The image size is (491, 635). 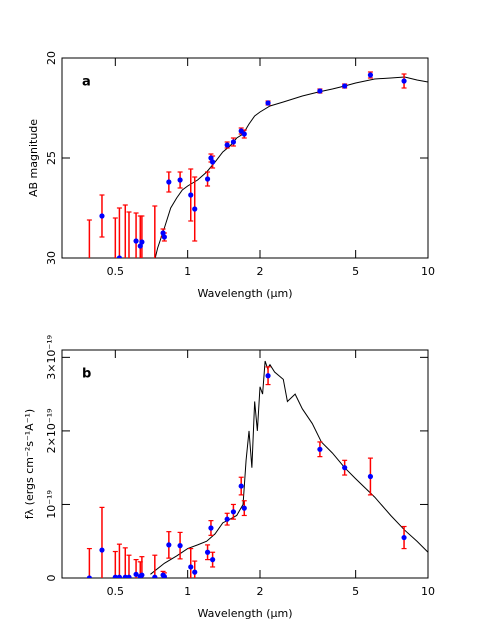 I want to click on panel-label: a, so click(x=86, y=82).